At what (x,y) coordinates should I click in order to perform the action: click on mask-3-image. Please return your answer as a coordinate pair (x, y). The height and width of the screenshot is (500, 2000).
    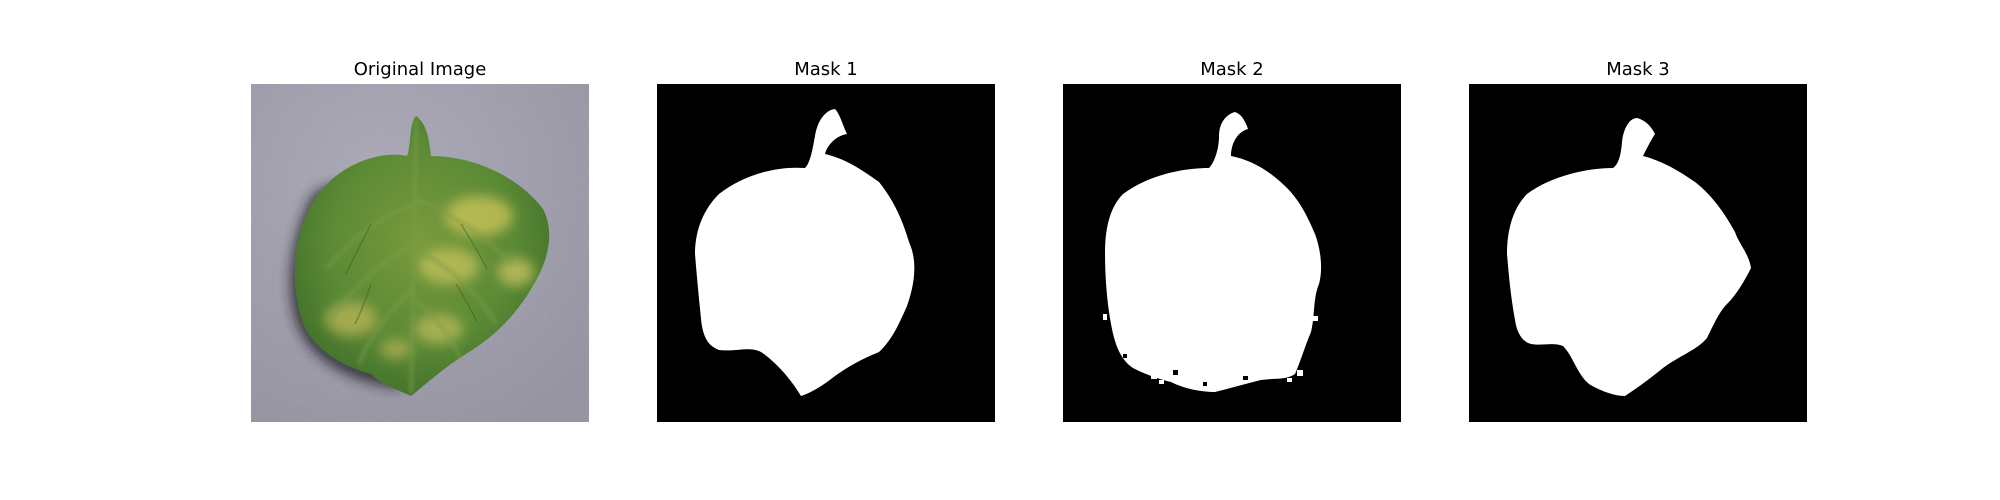
    Looking at the image, I should click on (1638, 253).